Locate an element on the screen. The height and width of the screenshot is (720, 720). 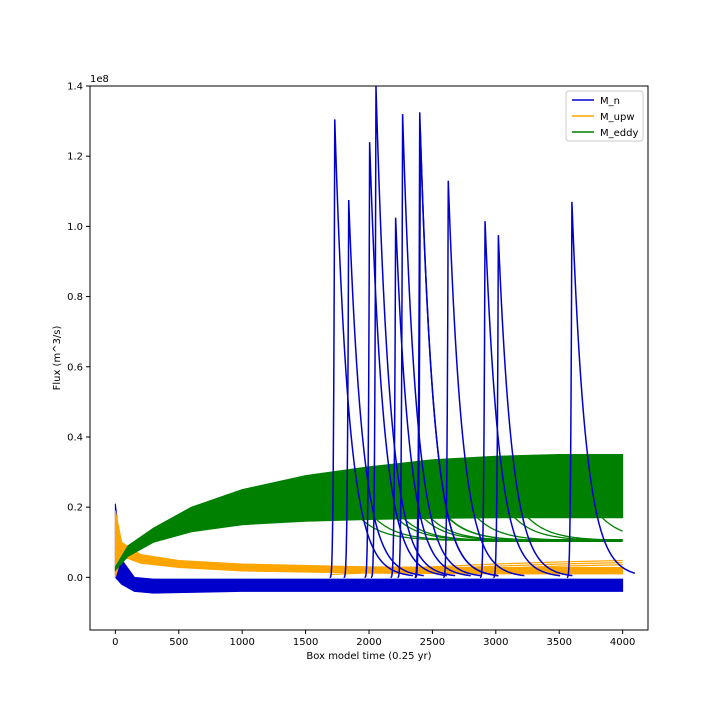
x-tick-label: 2500 is located at coordinates (432, 642).